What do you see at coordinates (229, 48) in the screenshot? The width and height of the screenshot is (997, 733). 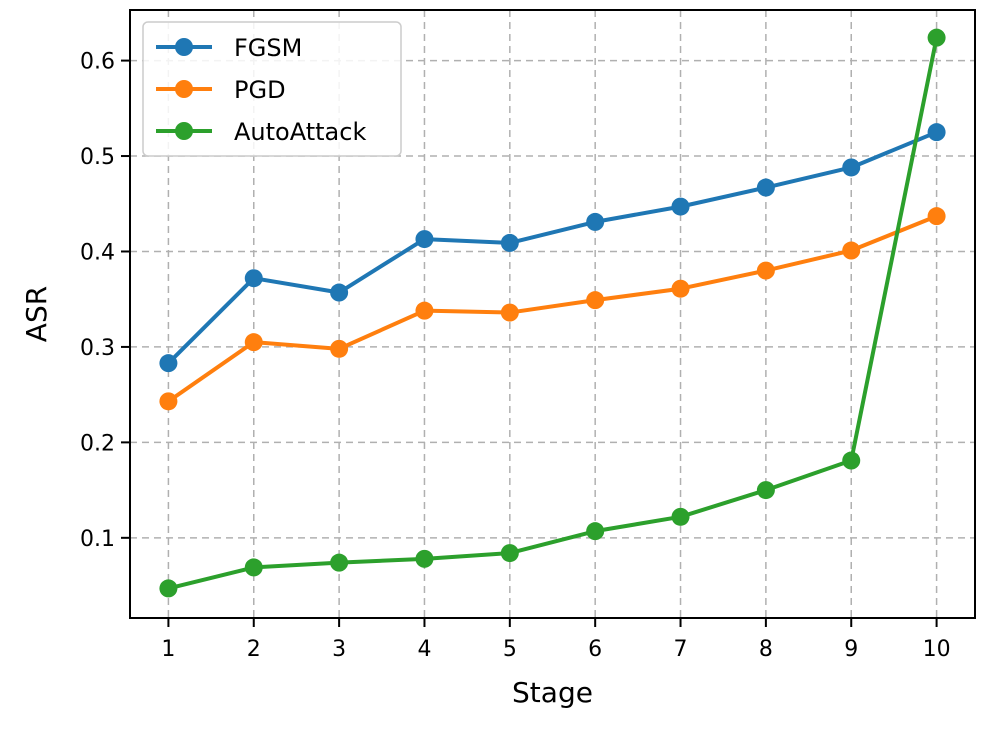 I see `legend-item-fgsm: FGSM` at bounding box center [229, 48].